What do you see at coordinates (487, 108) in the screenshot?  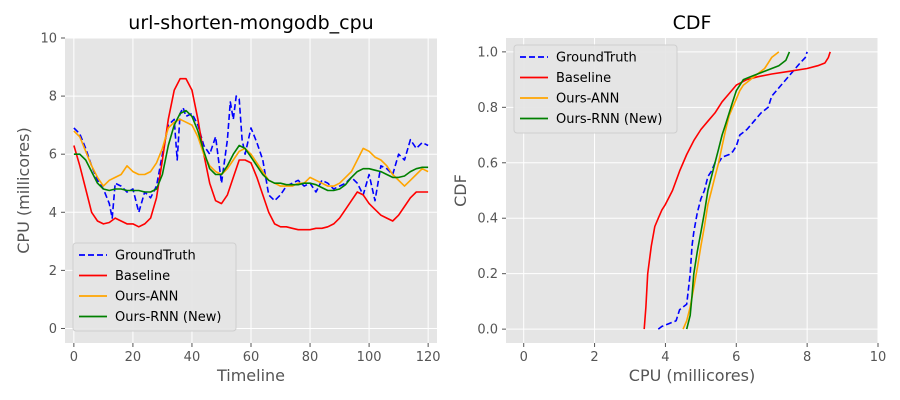 I see `y-tick-label: 0.8` at bounding box center [487, 108].